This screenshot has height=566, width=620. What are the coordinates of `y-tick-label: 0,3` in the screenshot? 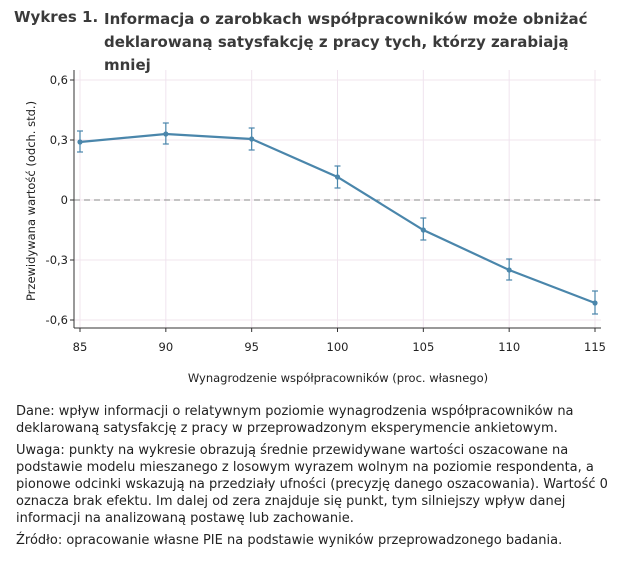 It's located at (59, 140).